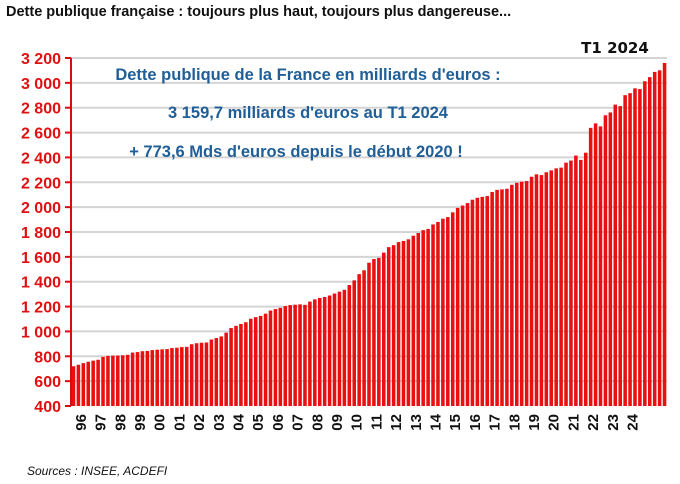  I want to click on x-tick-label: 00, so click(160, 422).